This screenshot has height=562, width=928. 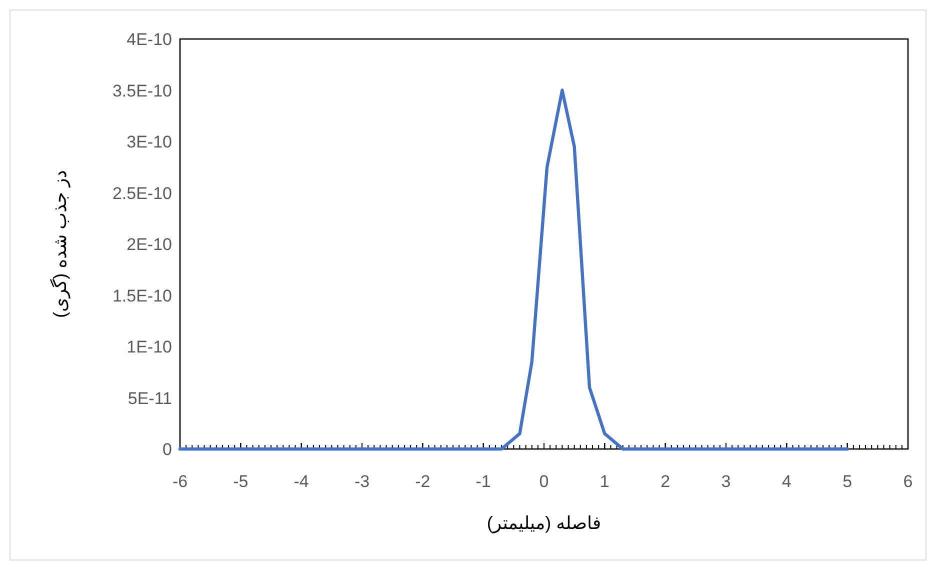 I want to click on x-tick-label: 4, so click(x=787, y=481).